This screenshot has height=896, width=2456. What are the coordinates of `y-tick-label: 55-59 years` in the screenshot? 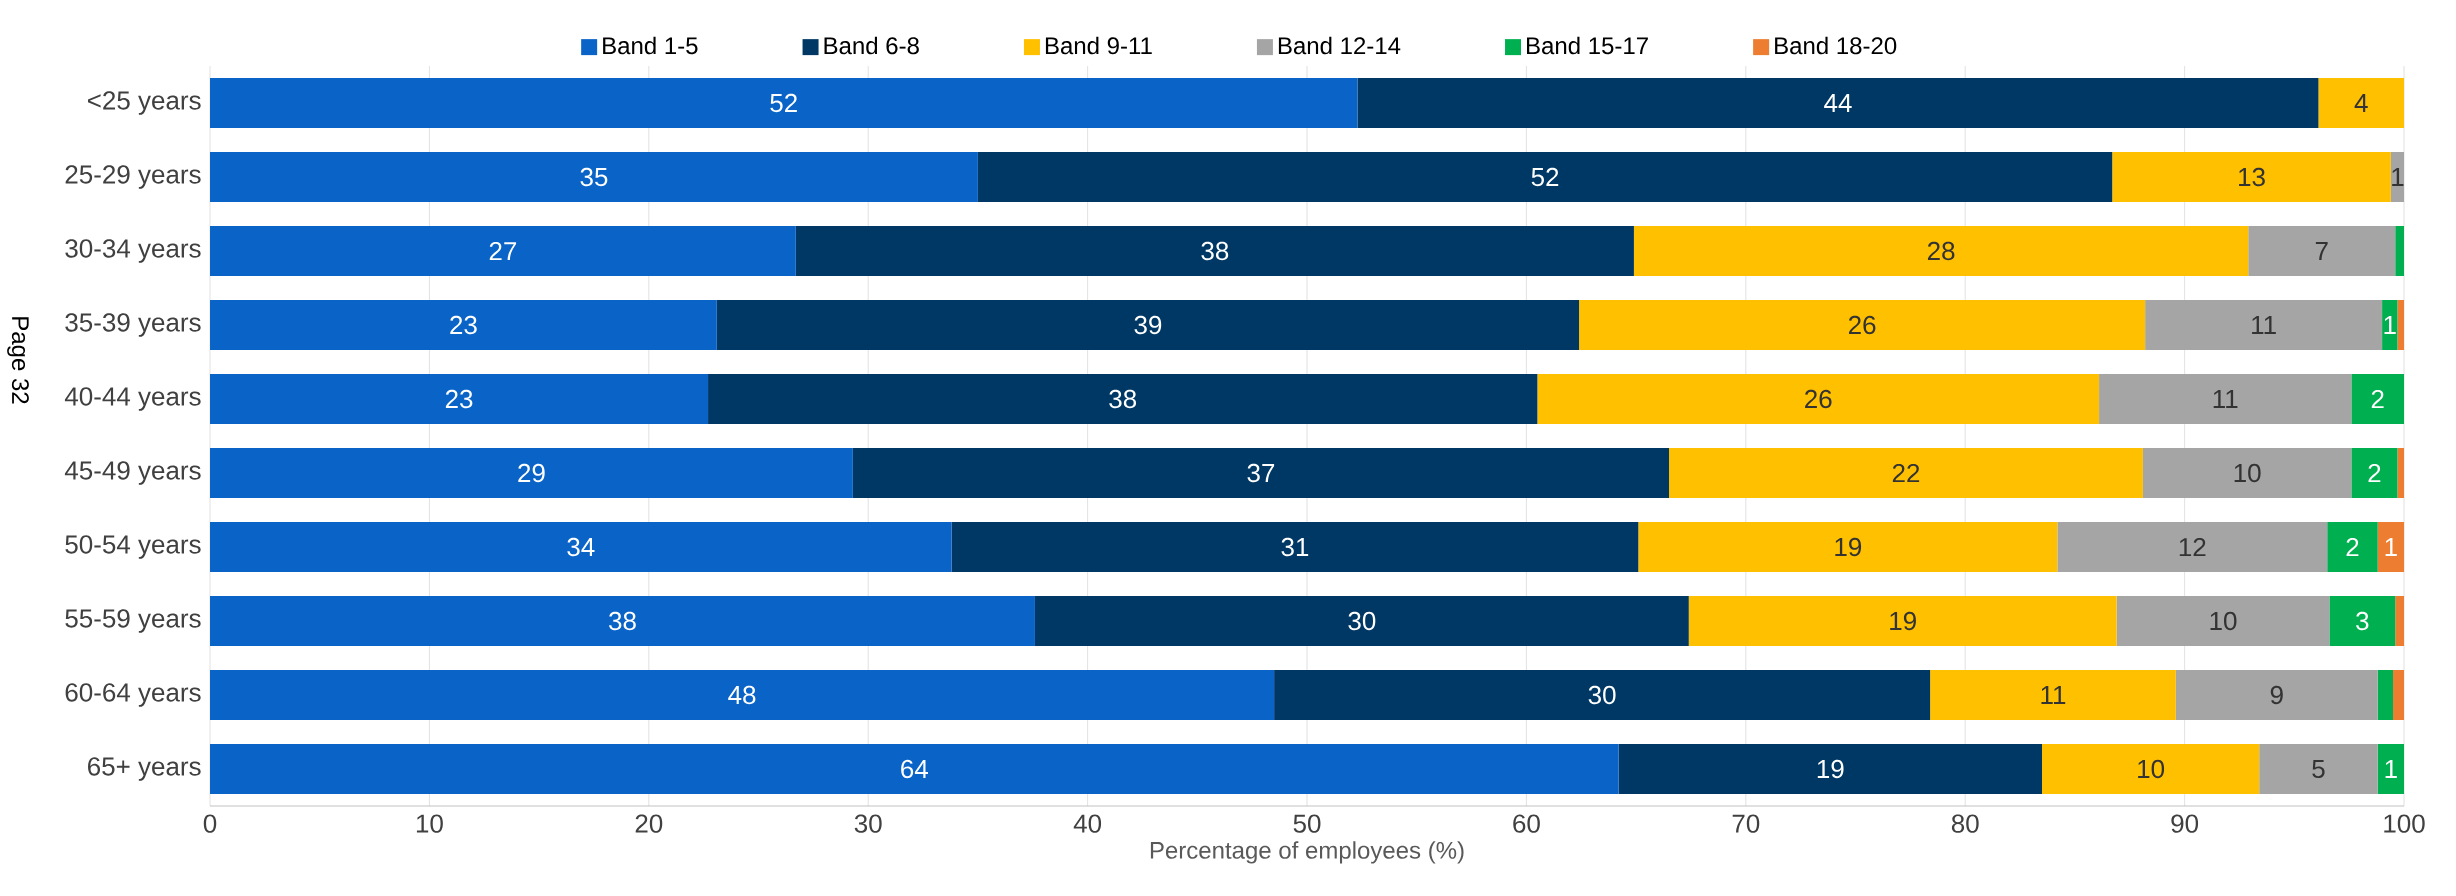 It's located at (133, 621).